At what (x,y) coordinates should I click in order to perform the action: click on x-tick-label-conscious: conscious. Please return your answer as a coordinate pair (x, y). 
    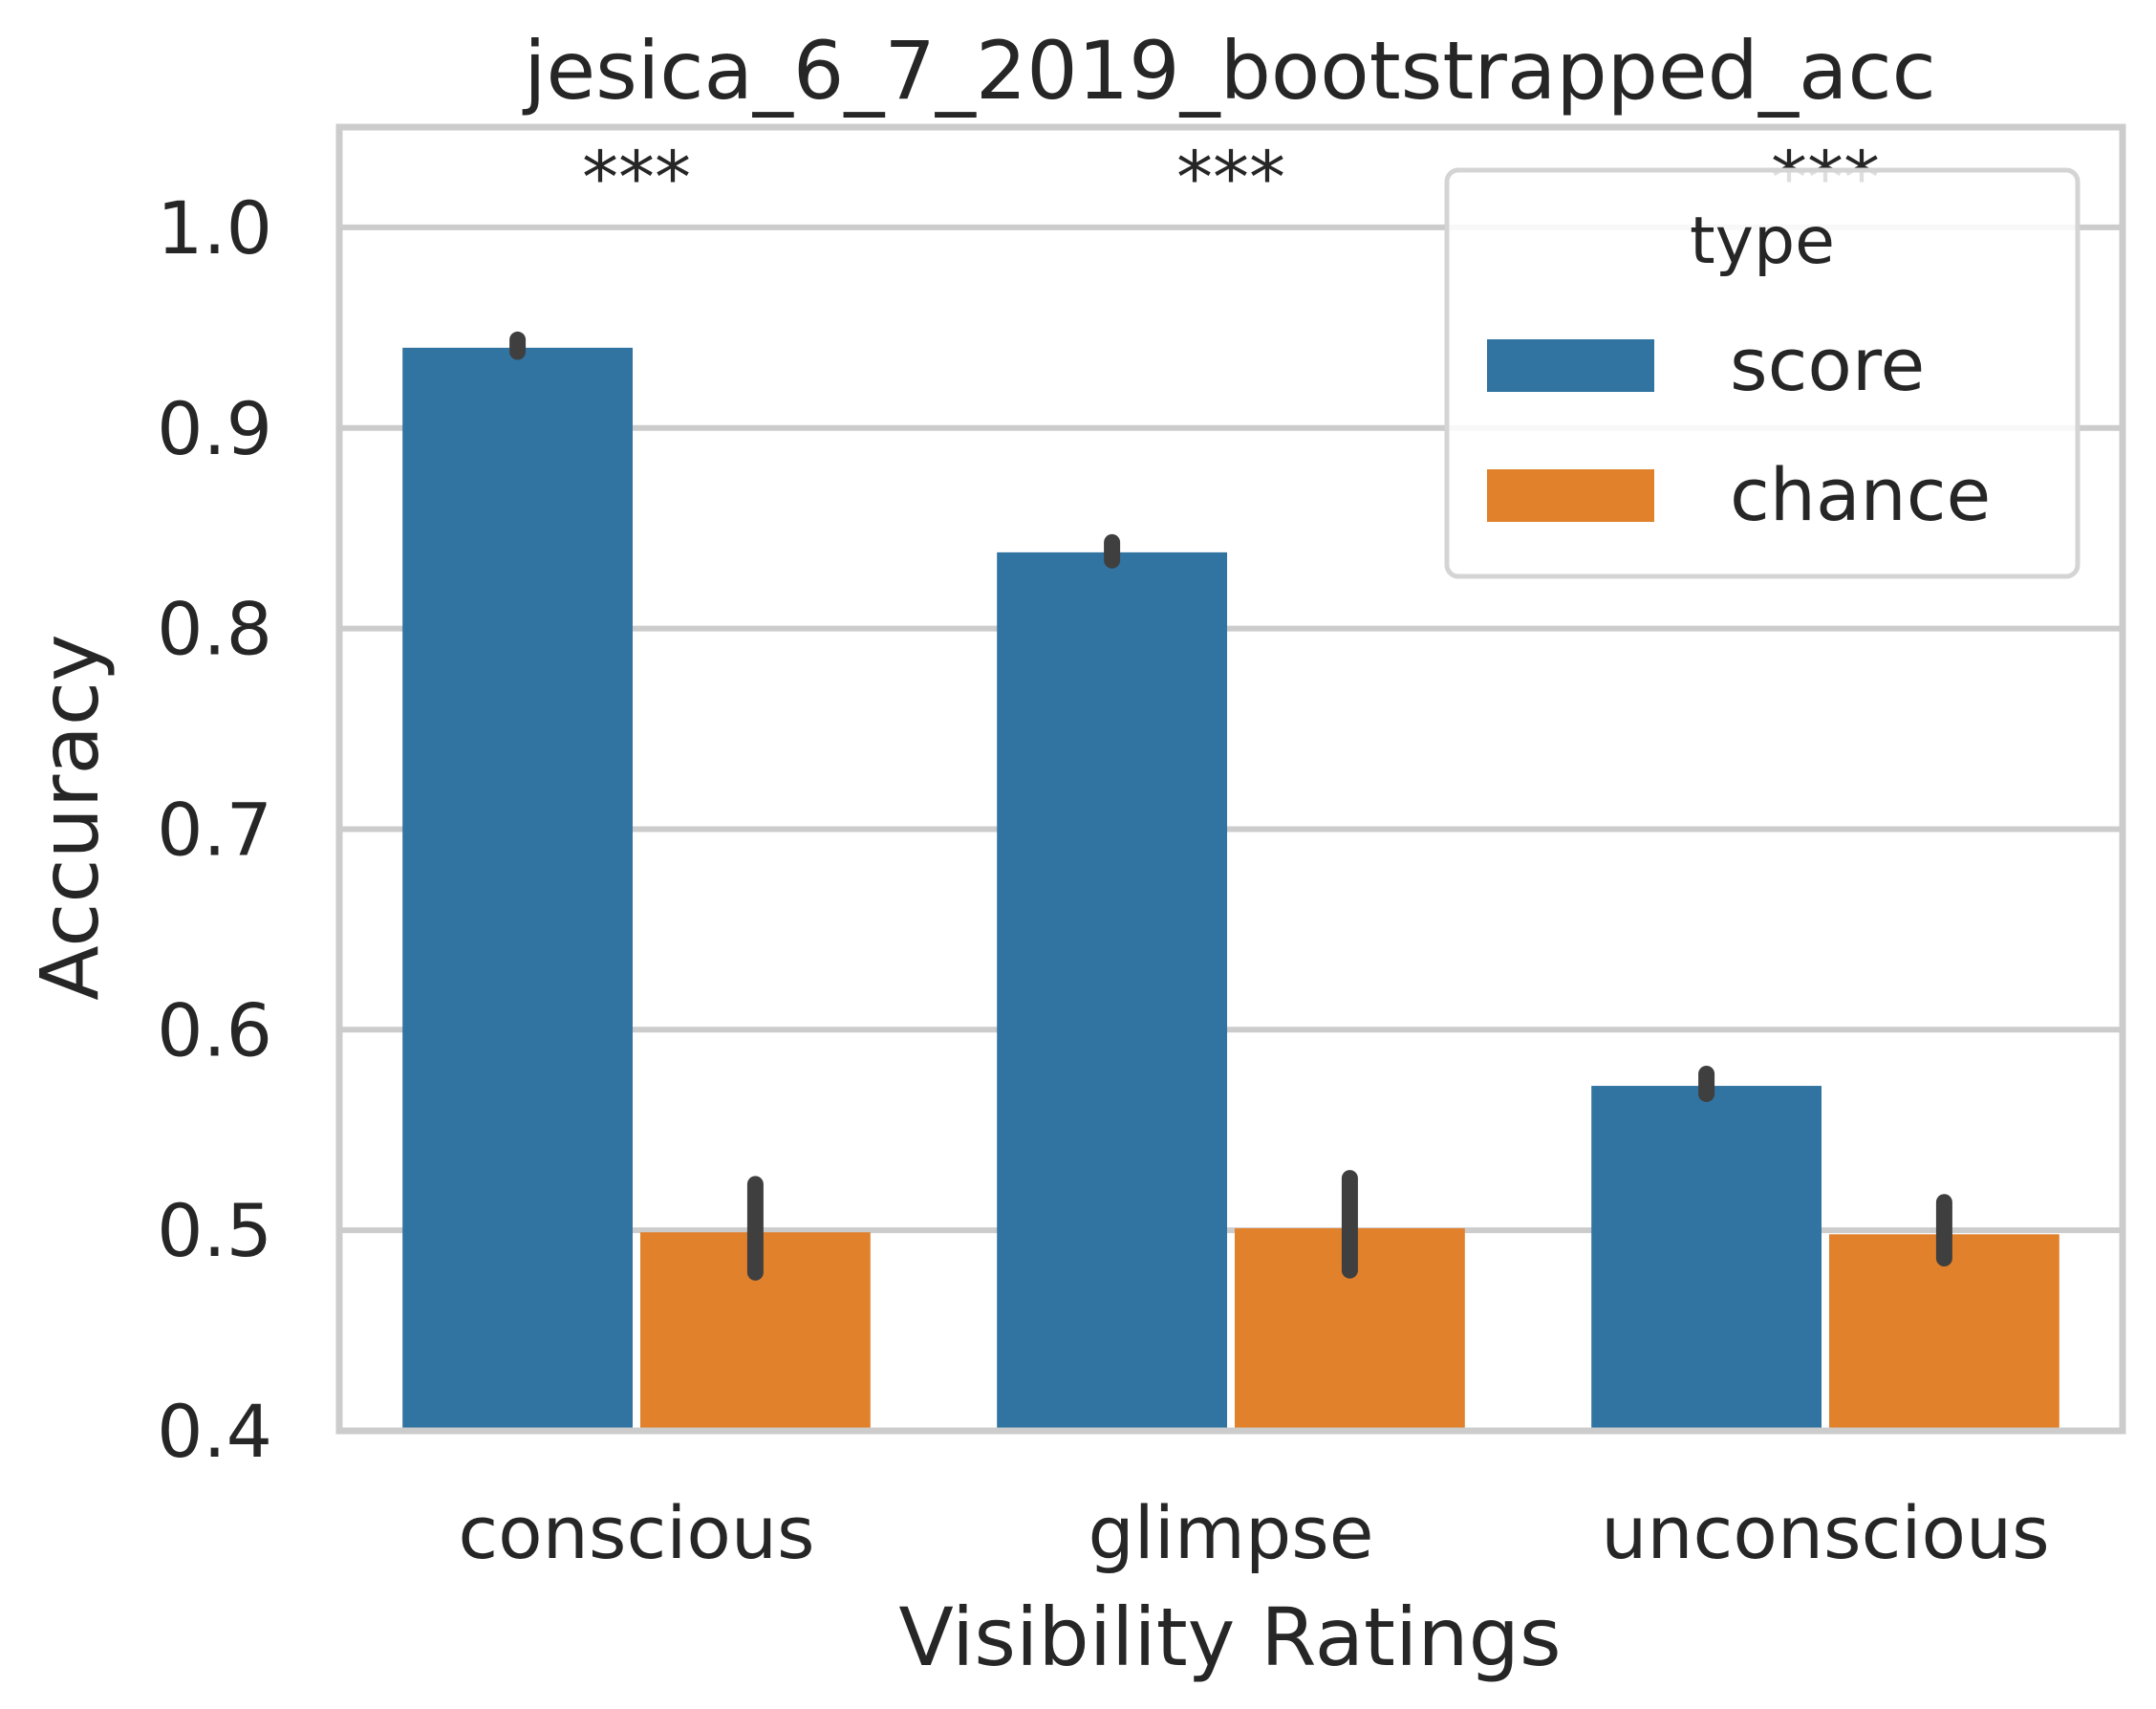
    Looking at the image, I should click on (636, 1533).